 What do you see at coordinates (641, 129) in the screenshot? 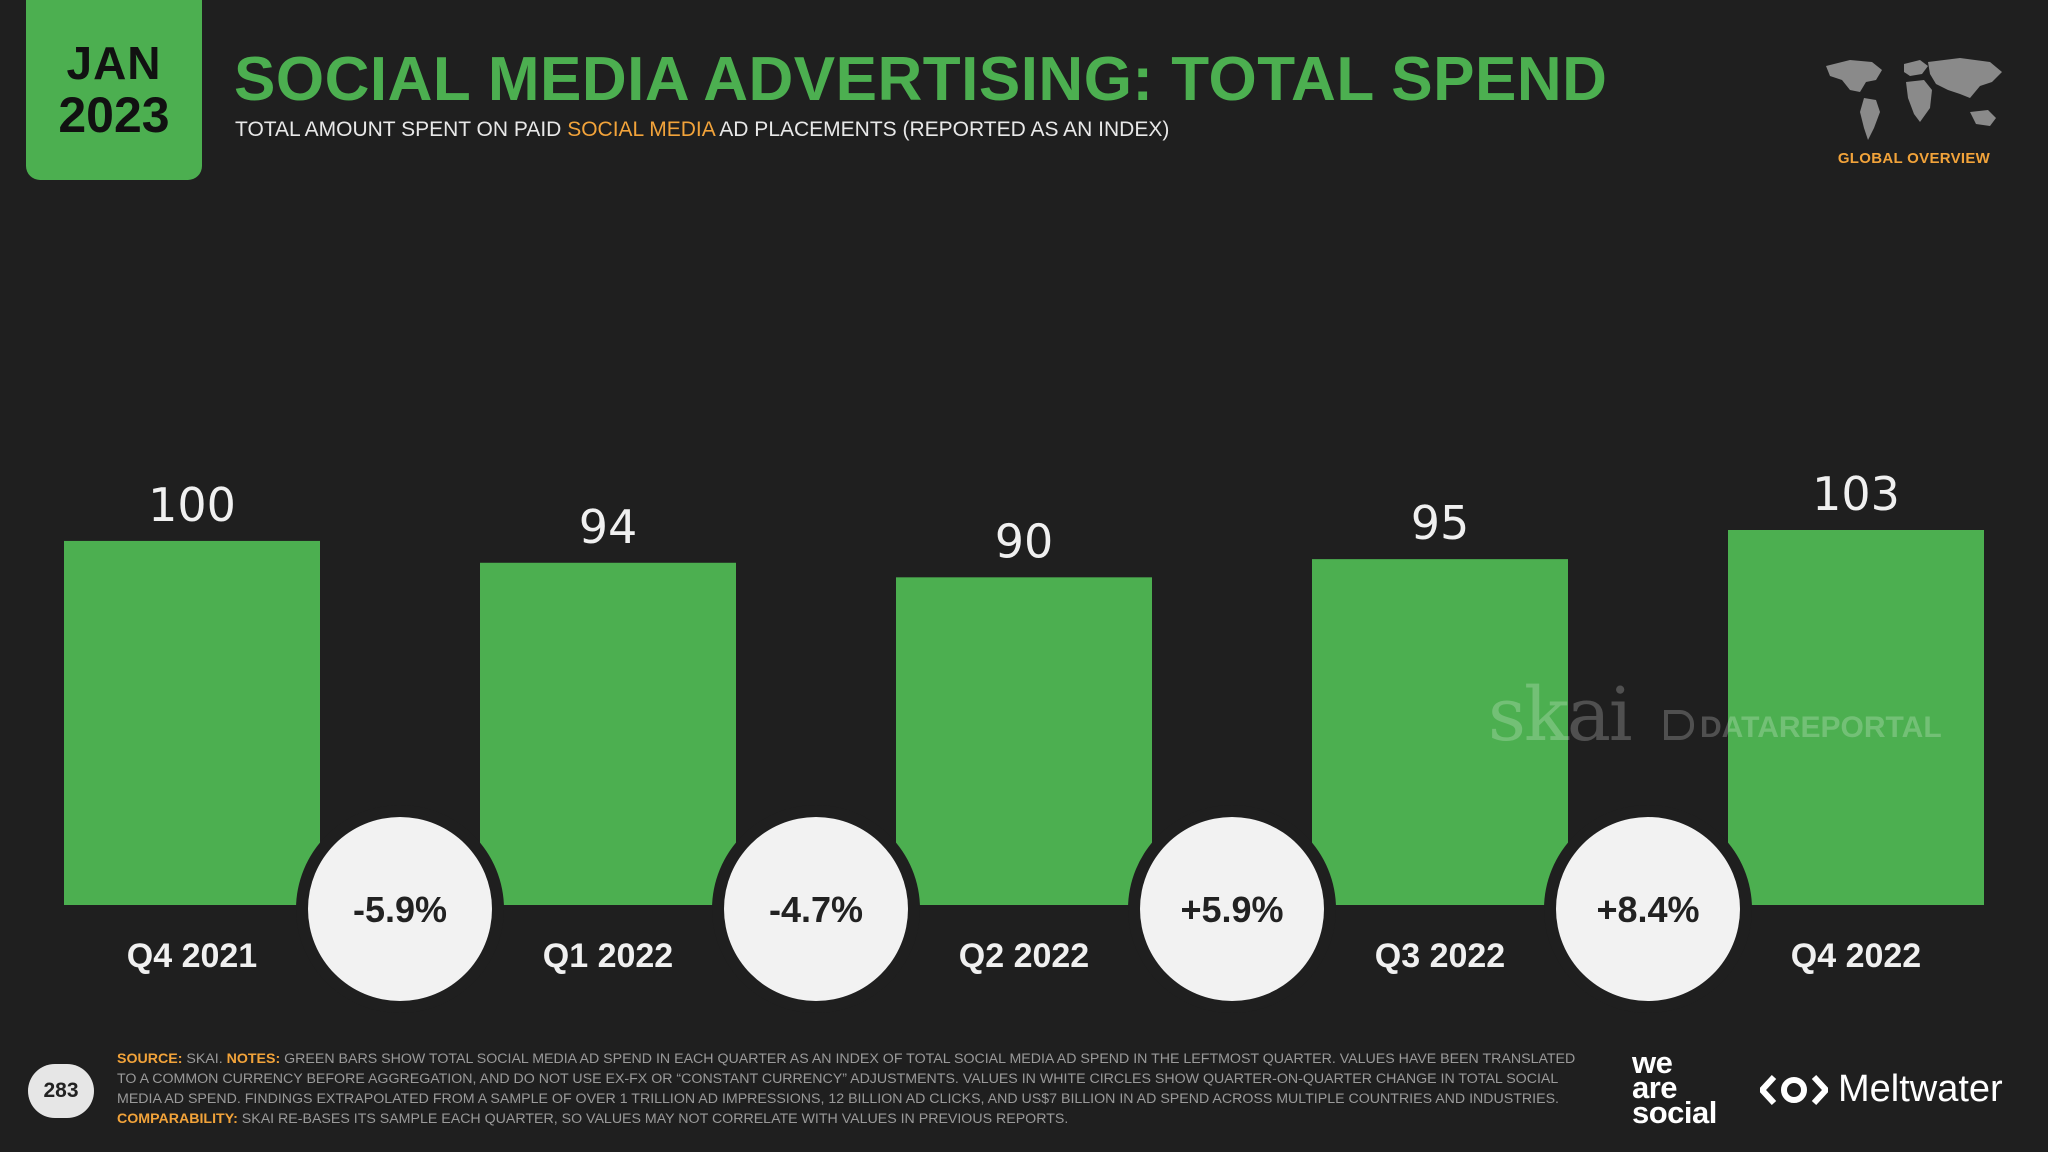
I see `subtitle-highlight: SOCIAL MEDIA` at bounding box center [641, 129].